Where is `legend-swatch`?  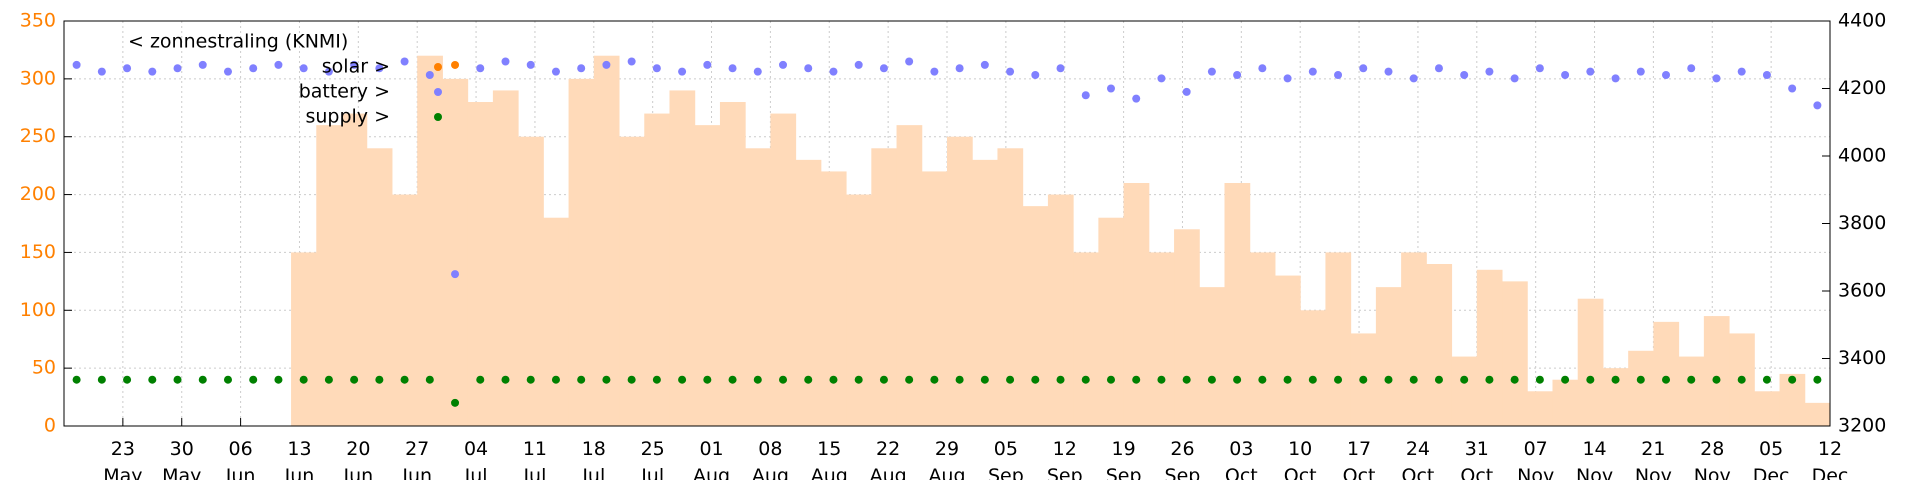 legend-swatch is located at coordinates (438, 92).